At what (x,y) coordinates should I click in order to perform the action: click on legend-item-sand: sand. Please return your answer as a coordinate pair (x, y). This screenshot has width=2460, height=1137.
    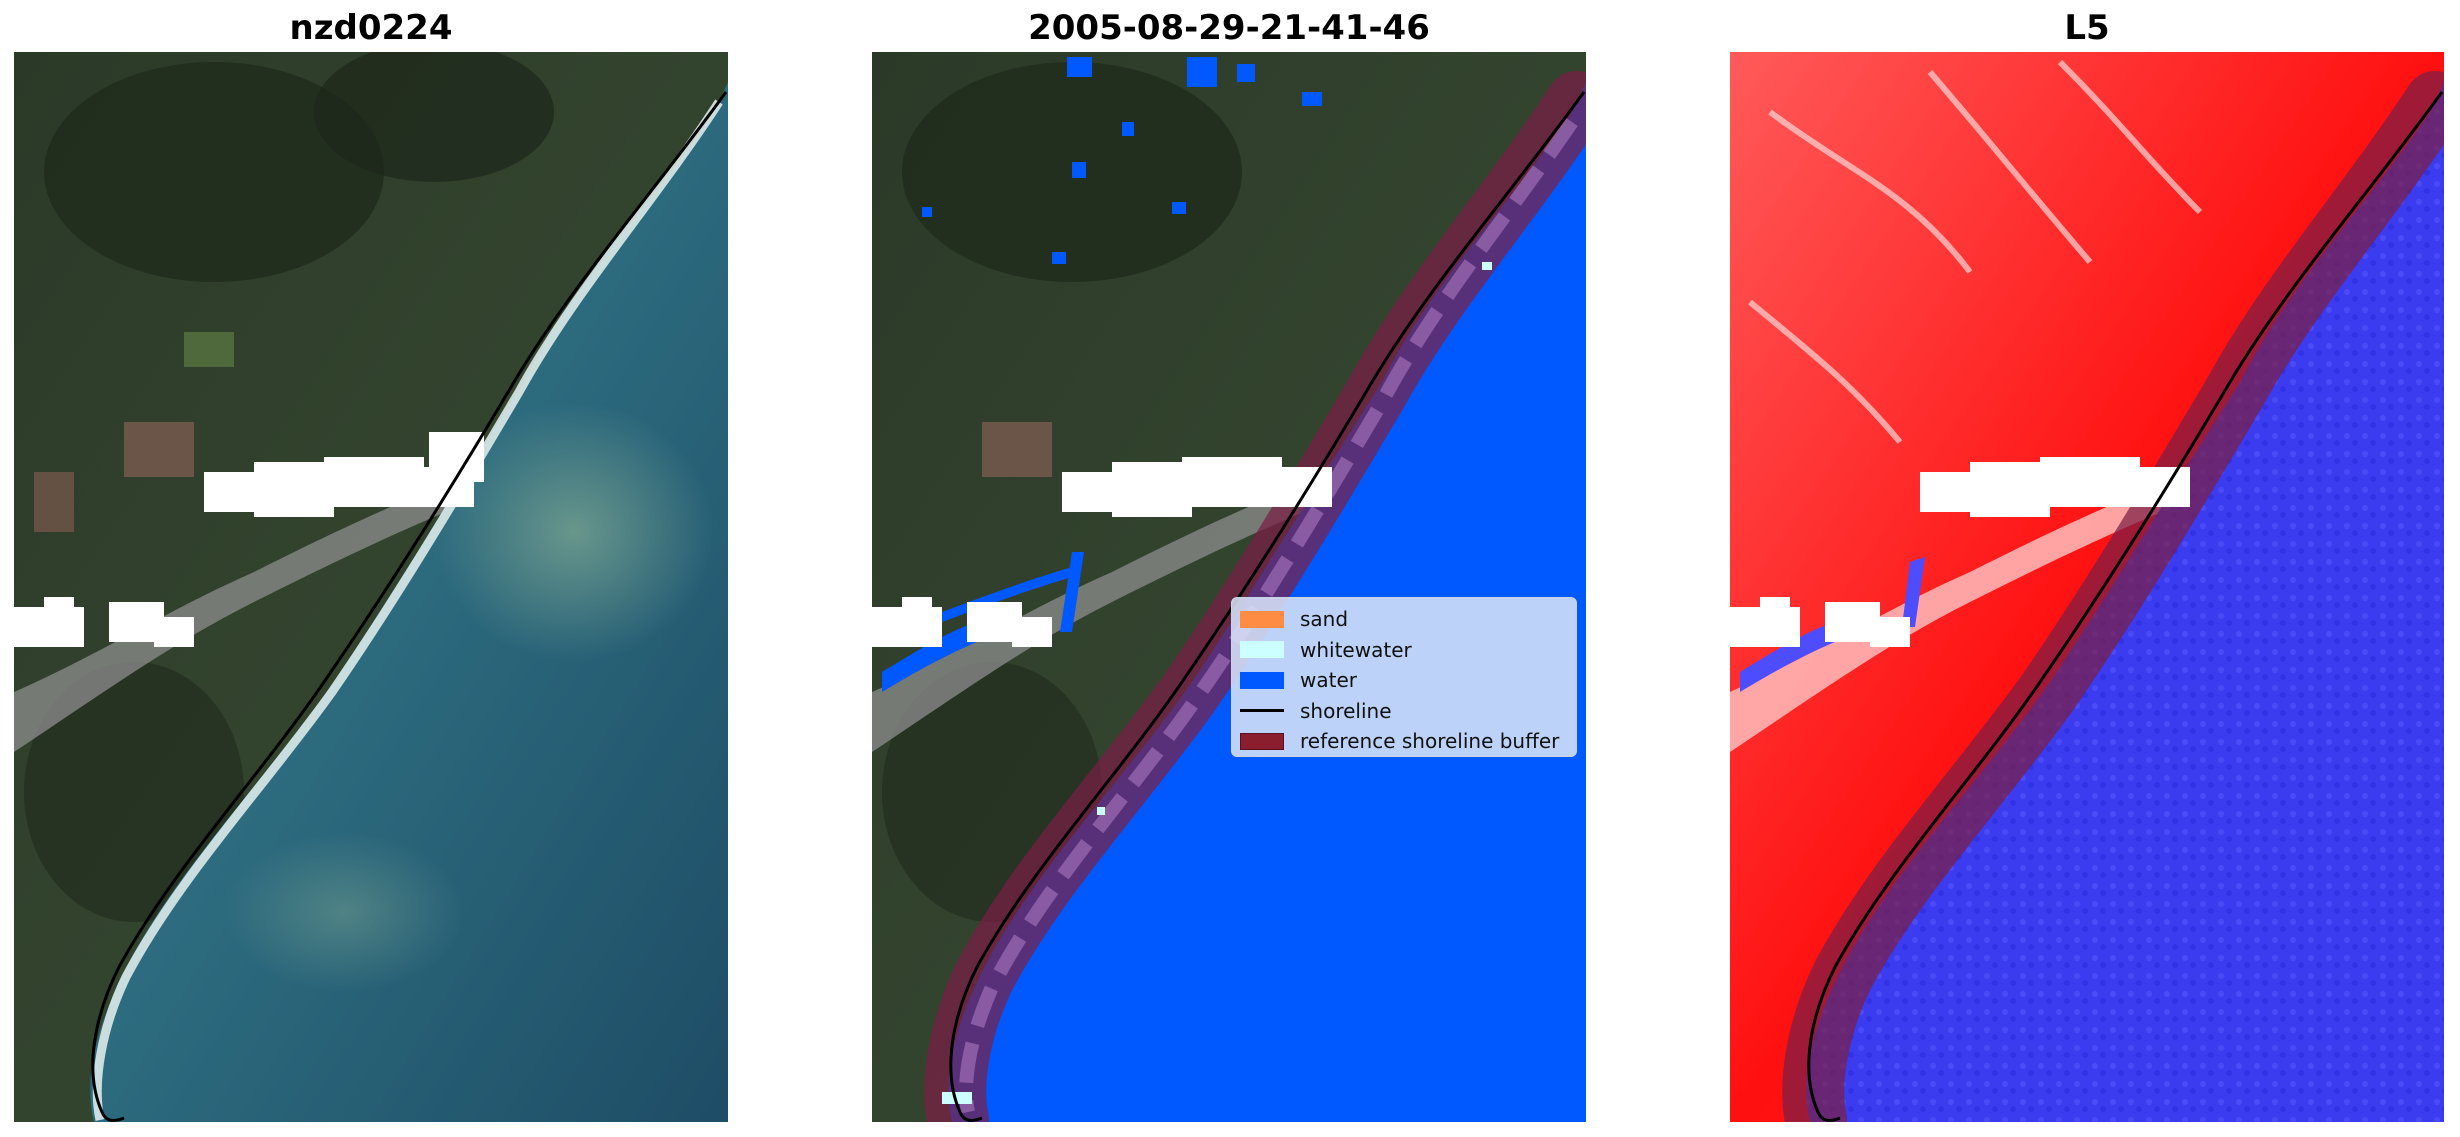
    Looking at the image, I should click on (1408, 619).